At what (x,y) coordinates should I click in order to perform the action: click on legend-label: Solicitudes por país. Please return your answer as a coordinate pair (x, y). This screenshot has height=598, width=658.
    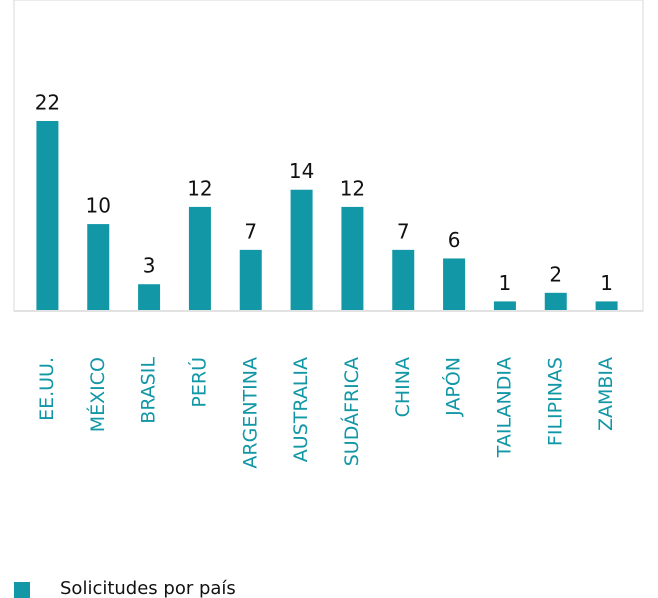
    Looking at the image, I should click on (148, 588).